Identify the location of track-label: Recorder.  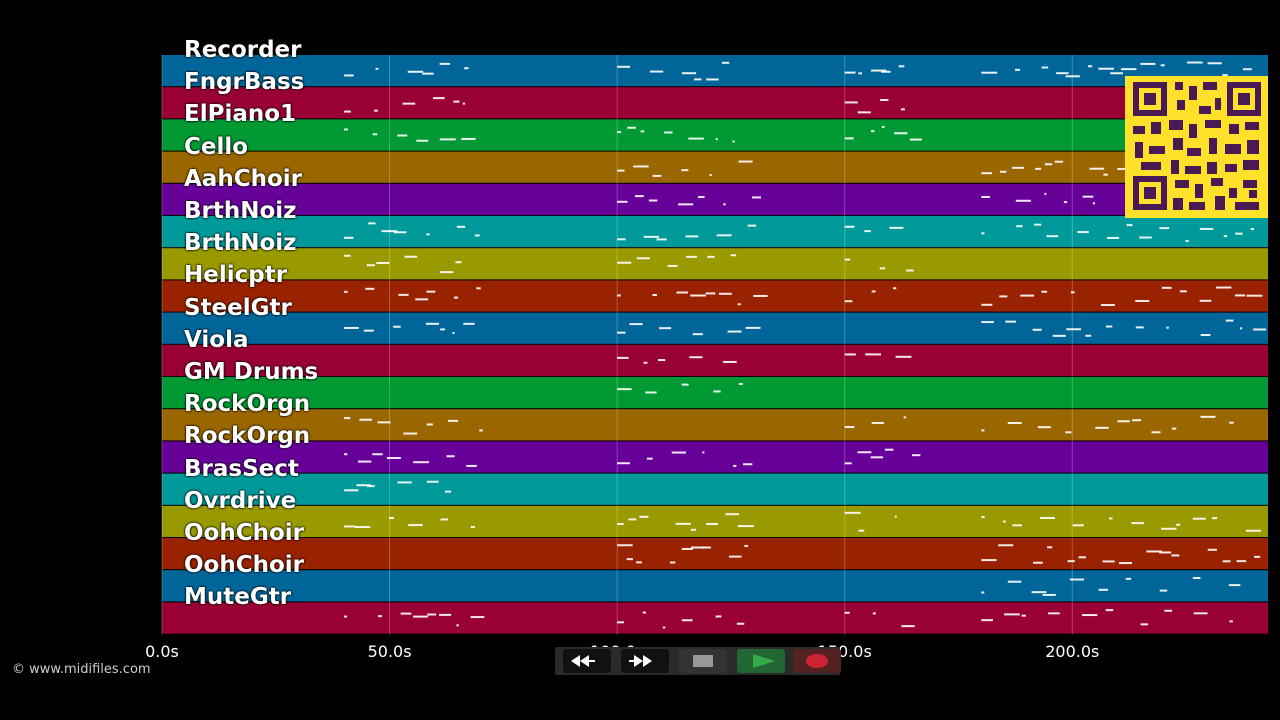
(243, 50).